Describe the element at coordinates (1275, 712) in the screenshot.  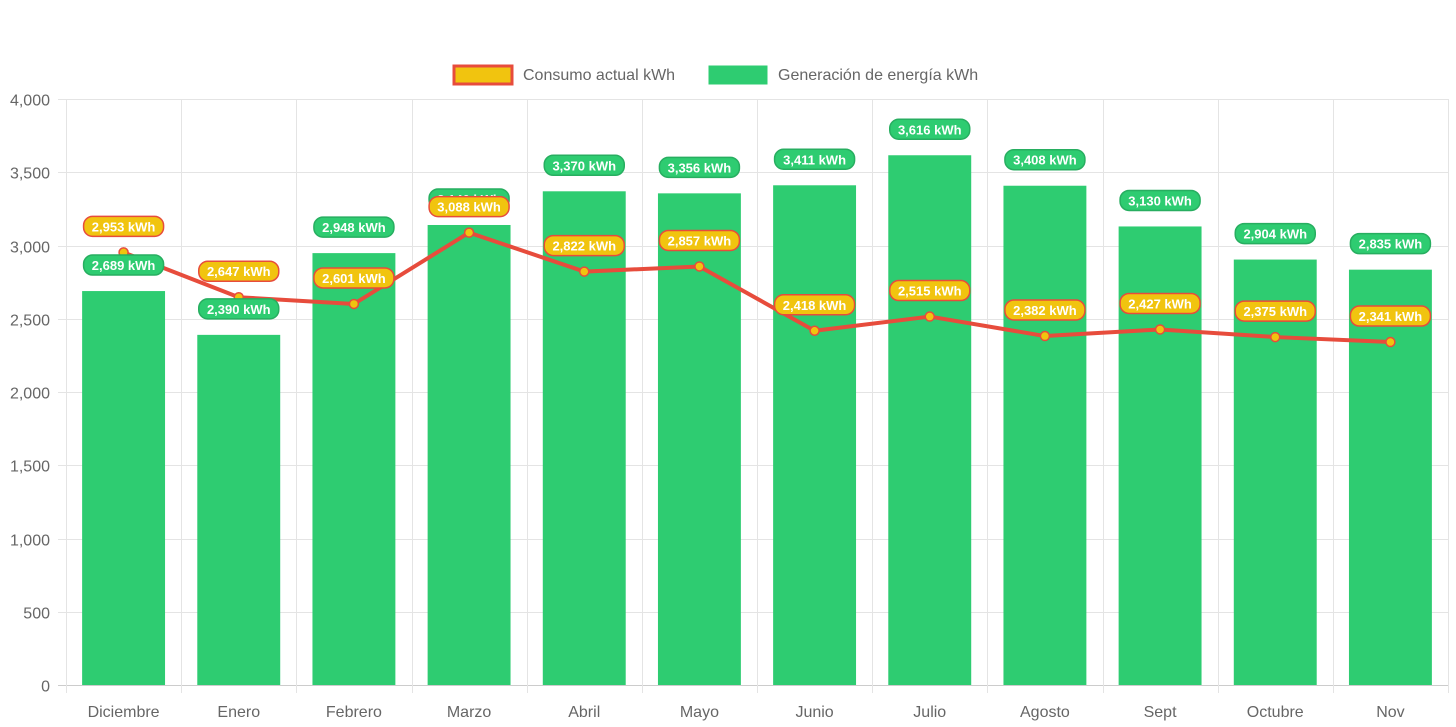
I see `x-tick-label: Octubre` at that location.